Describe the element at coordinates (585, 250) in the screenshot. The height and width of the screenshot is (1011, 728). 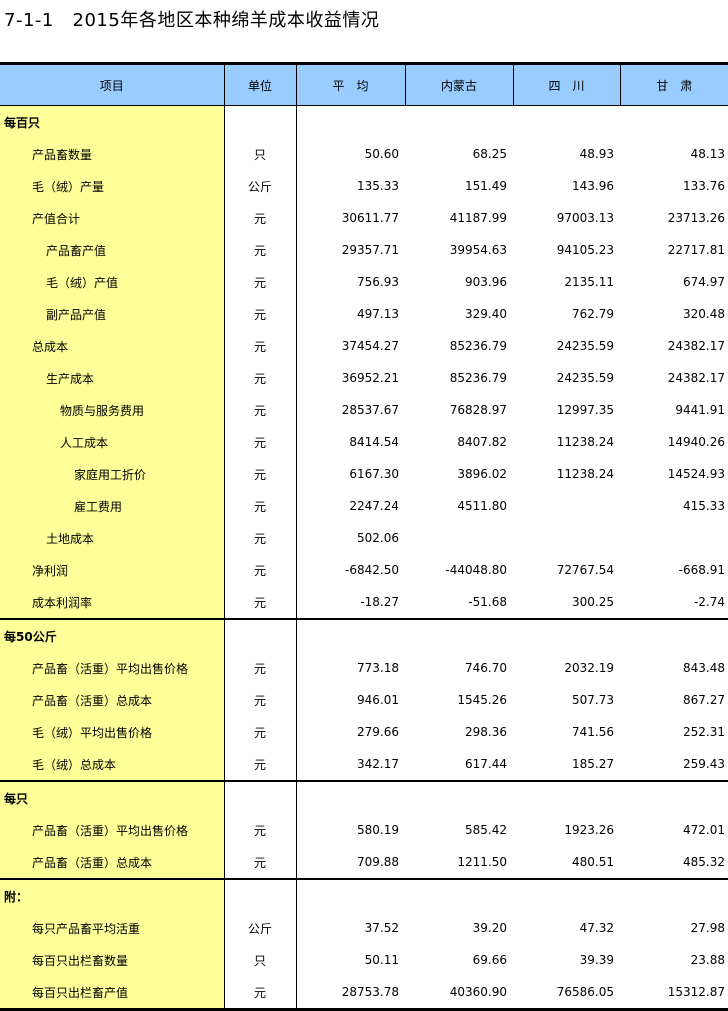
I see `row-value: 94105.23` at that location.